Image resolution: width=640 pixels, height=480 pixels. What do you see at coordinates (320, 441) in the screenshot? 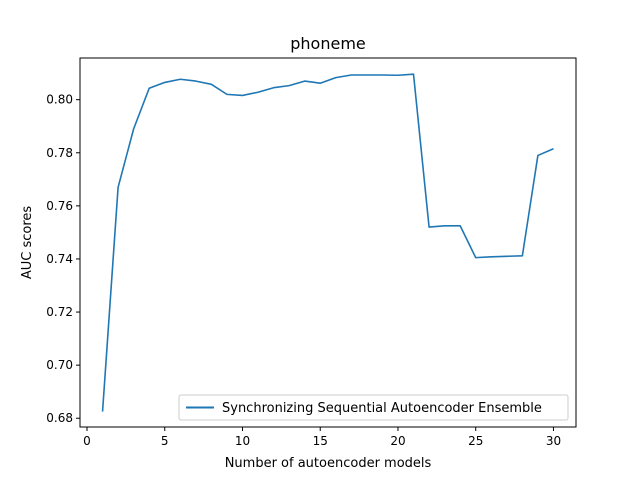
I see `x-tick-label: 15` at bounding box center [320, 441].